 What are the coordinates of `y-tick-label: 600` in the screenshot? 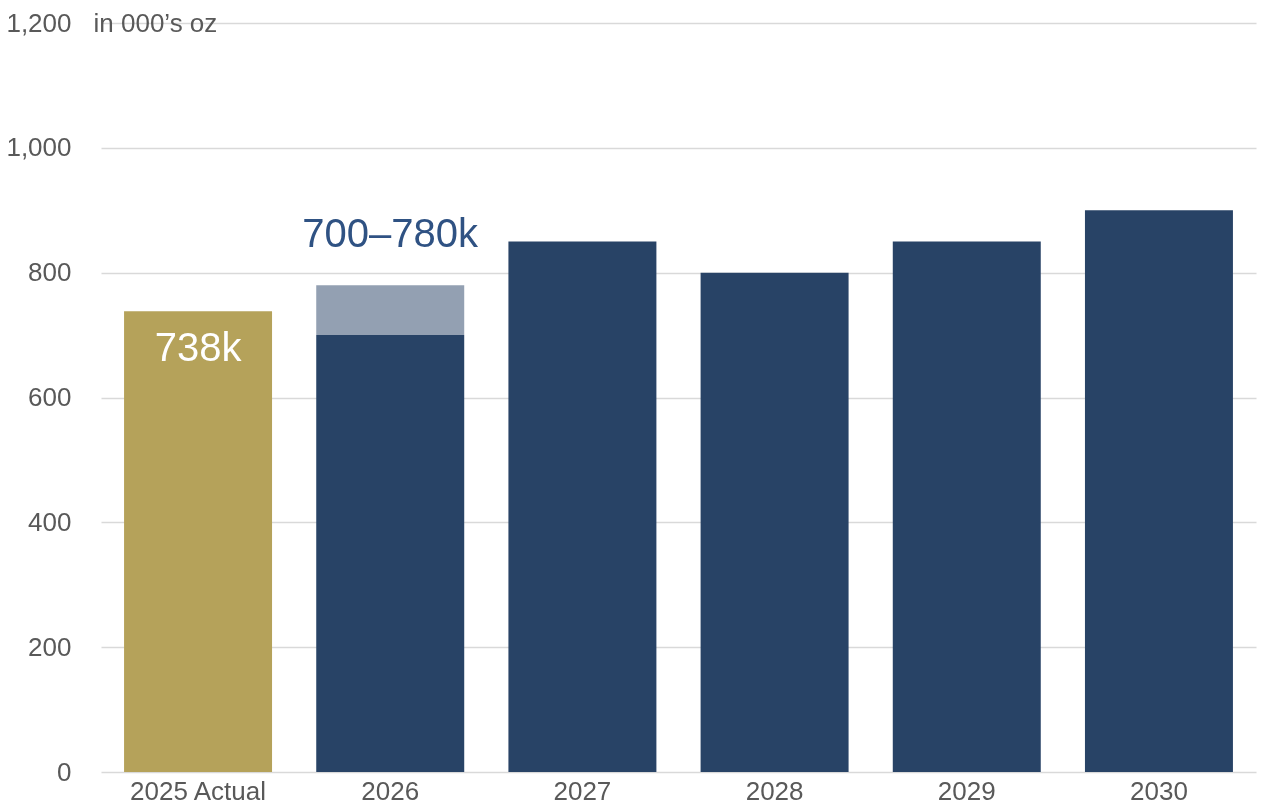 It's located at (50, 397).